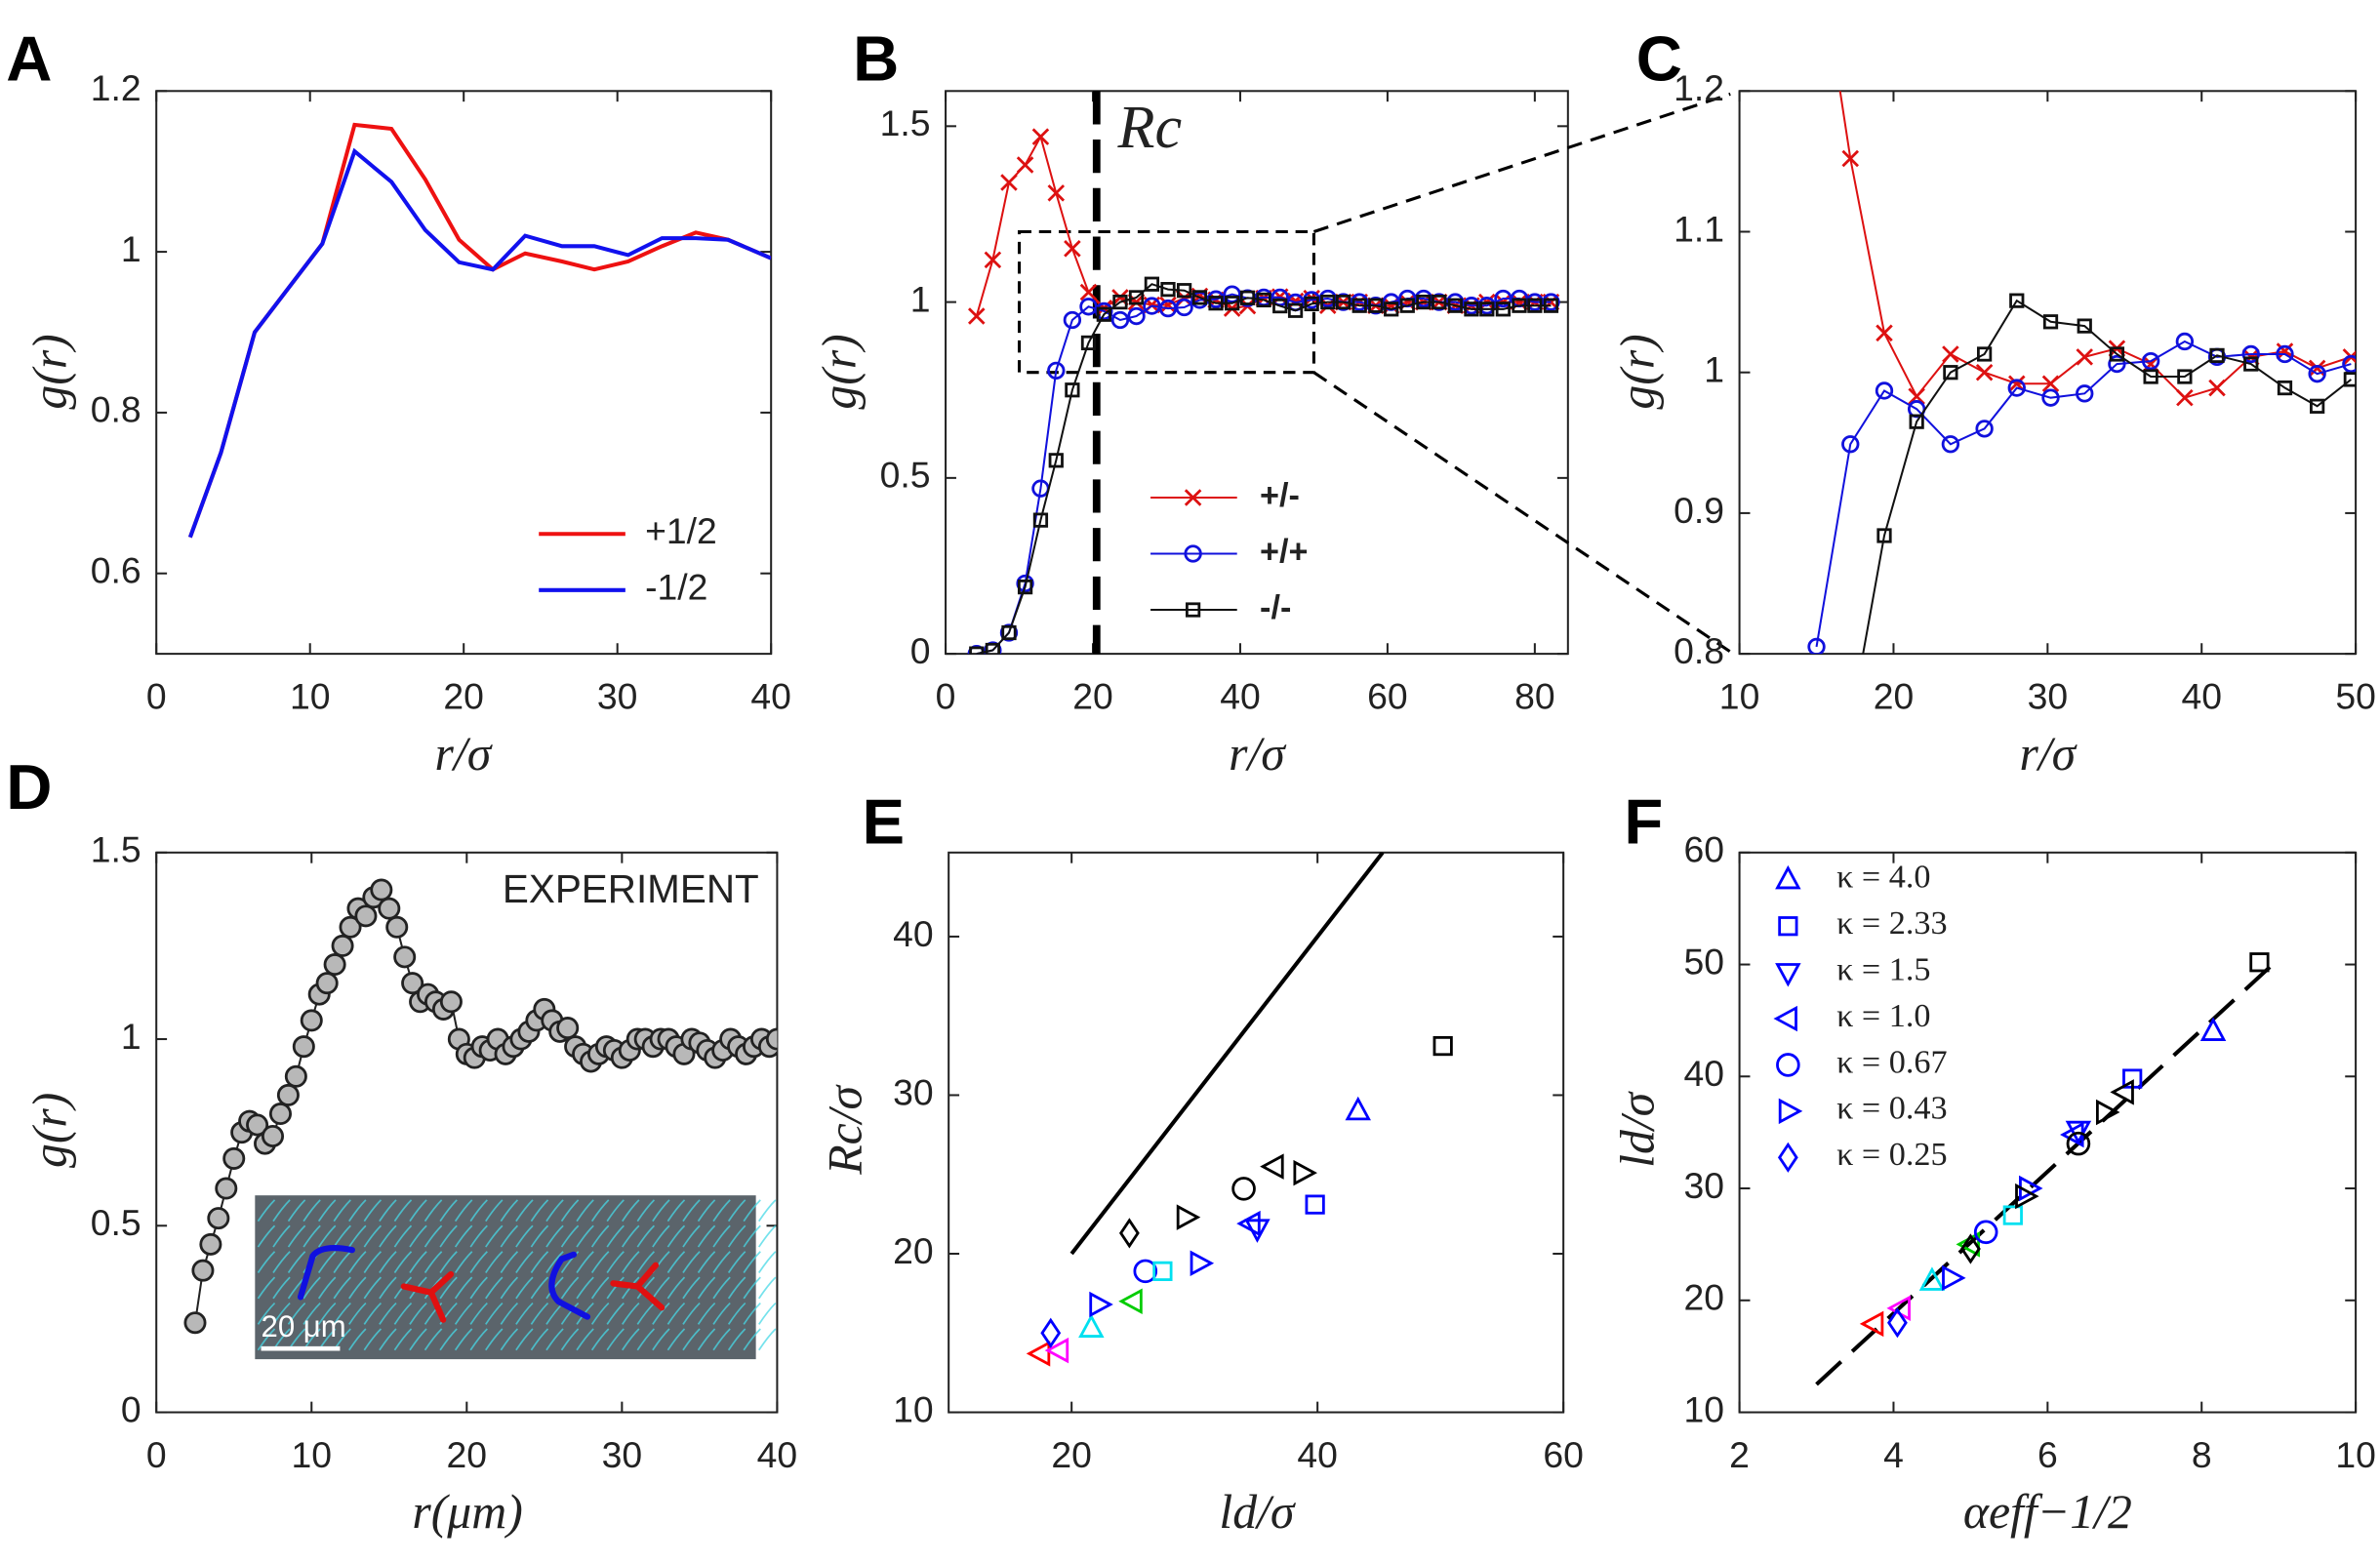  Describe the element at coordinates (427, 1296) in the screenshot. I see `trefoil-defect` at that location.